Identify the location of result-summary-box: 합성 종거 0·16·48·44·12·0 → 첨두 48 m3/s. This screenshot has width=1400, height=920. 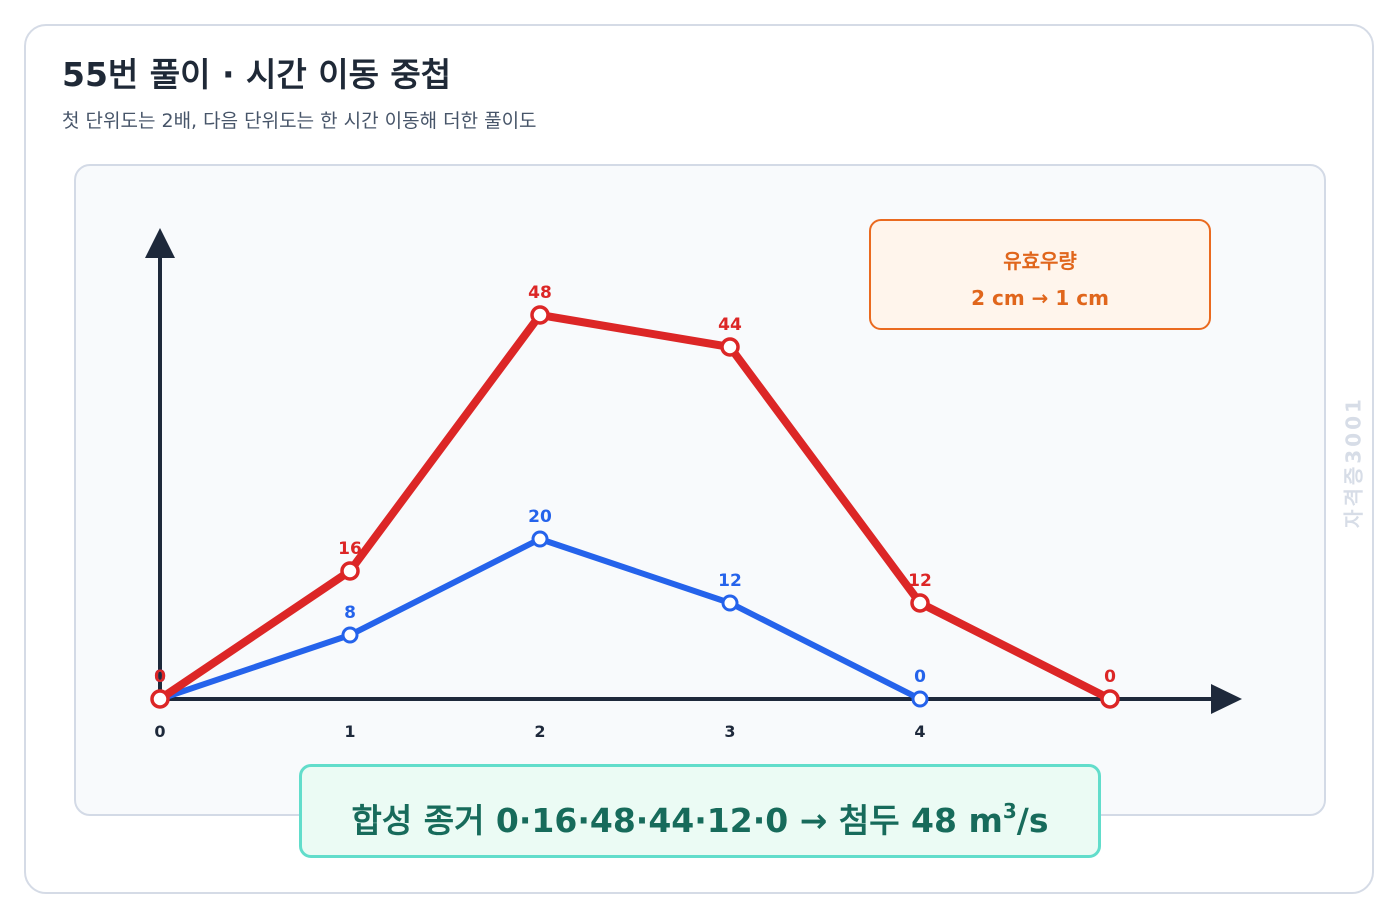
(700, 811).